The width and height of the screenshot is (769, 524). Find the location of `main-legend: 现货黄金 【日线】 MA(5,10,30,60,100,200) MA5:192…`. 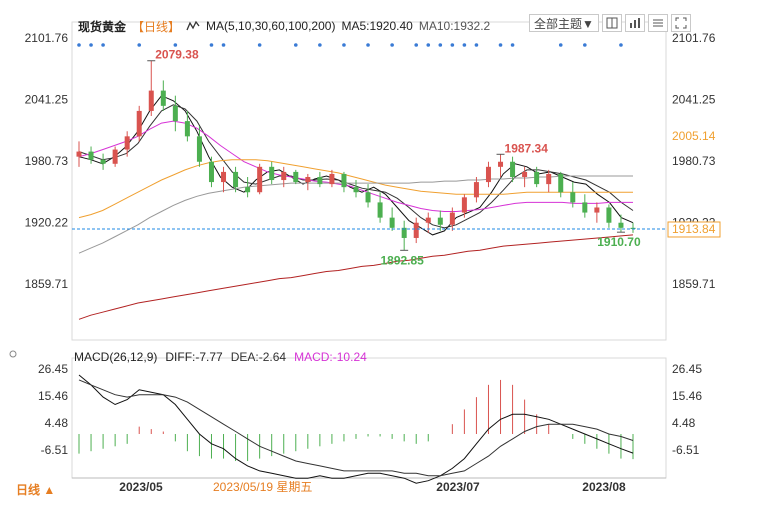

main-legend: 现货黄金 【日线】 MA(5,10,30,60,100,200) MA5:192… is located at coordinates (284, 26).